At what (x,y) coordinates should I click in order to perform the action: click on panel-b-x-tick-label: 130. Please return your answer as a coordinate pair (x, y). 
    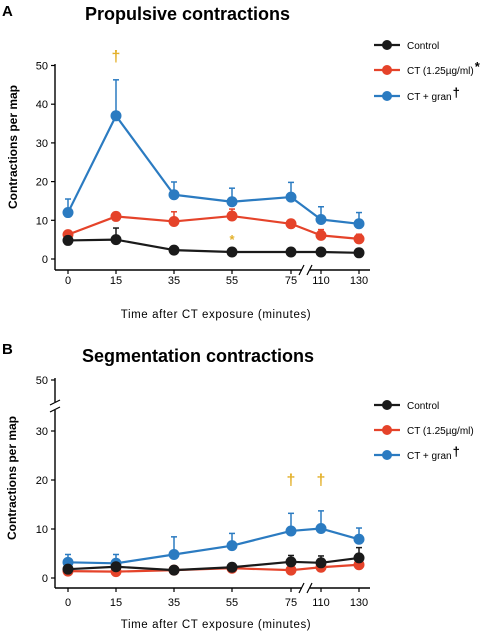
    Looking at the image, I should click on (359, 603).